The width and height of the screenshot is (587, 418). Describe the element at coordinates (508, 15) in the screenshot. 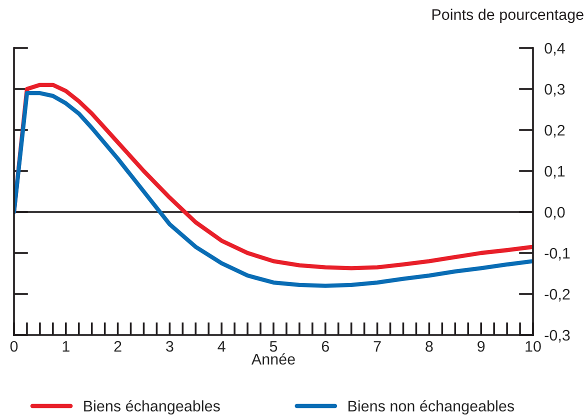

I see `y-axis-title: Points de pourcentage` at that location.